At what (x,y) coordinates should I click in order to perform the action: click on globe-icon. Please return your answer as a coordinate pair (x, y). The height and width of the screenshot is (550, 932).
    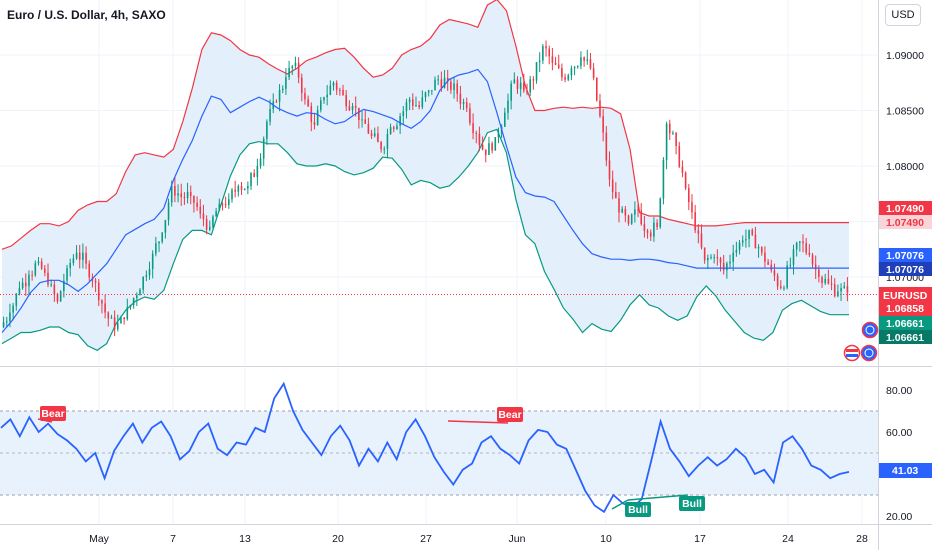
    Looking at the image, I should click on (870, 330).